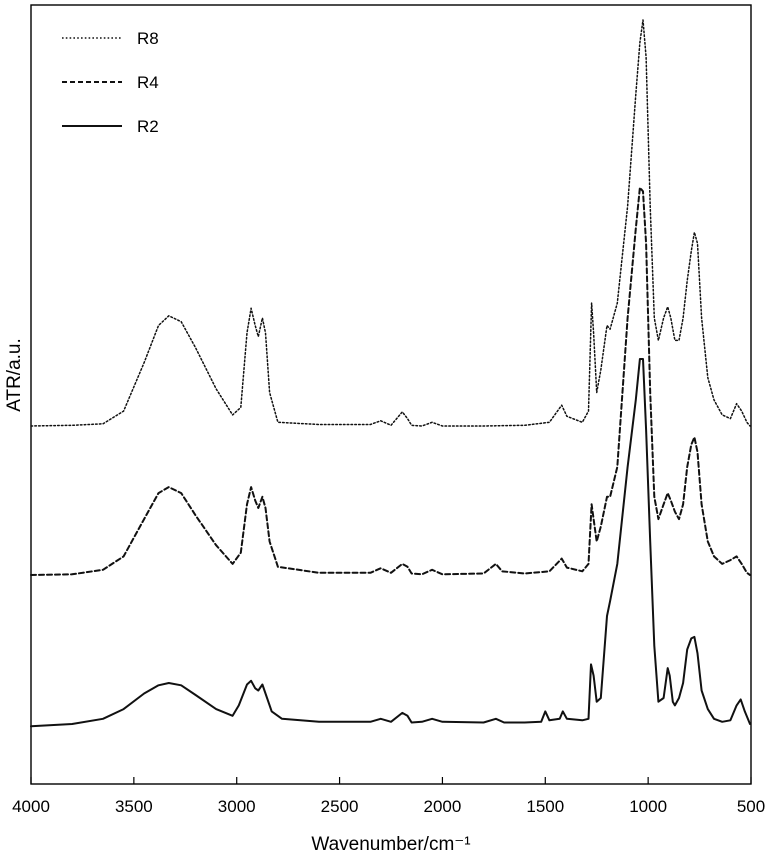  I want to click on x-tick-label: 4000, so click(31, 806).